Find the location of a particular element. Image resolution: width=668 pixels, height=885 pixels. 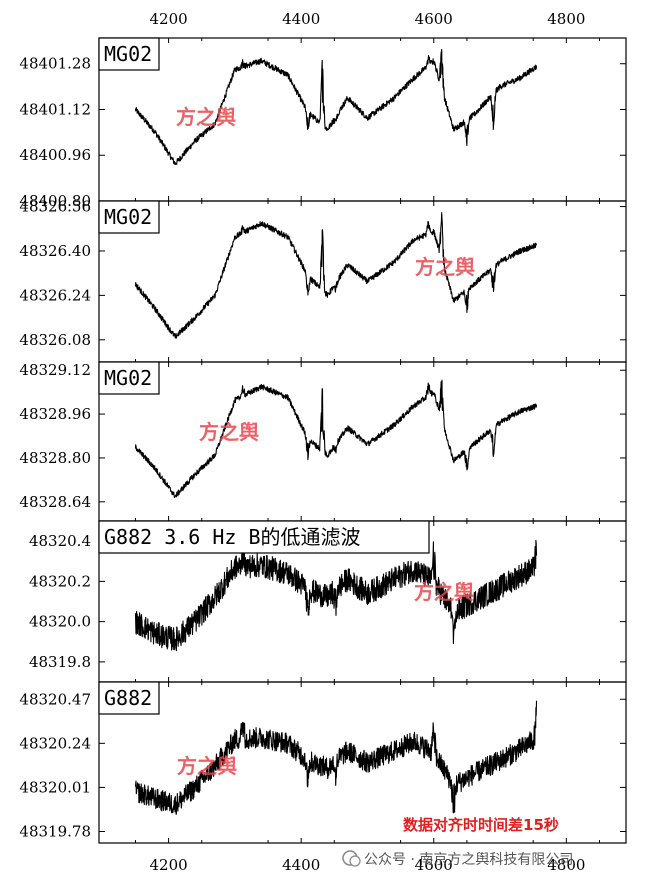

y-tick-label: 48400.80 is located at coordinates (55, 201).